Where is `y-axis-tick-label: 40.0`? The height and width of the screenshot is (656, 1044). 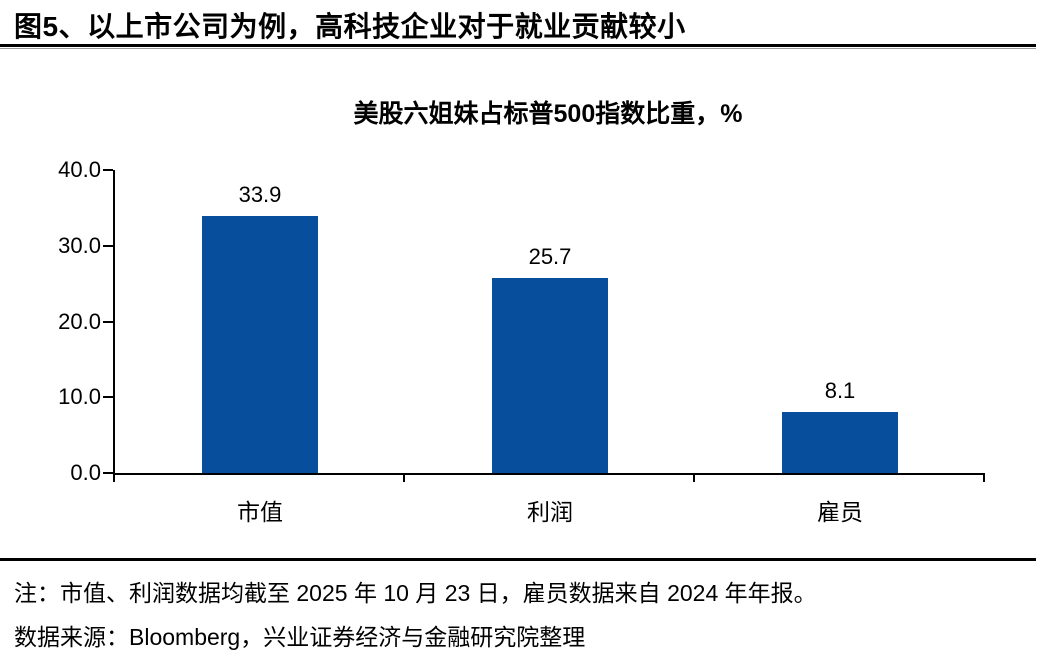
y-axis-tick-label: 40.0 is located at coordinates (79, 169).